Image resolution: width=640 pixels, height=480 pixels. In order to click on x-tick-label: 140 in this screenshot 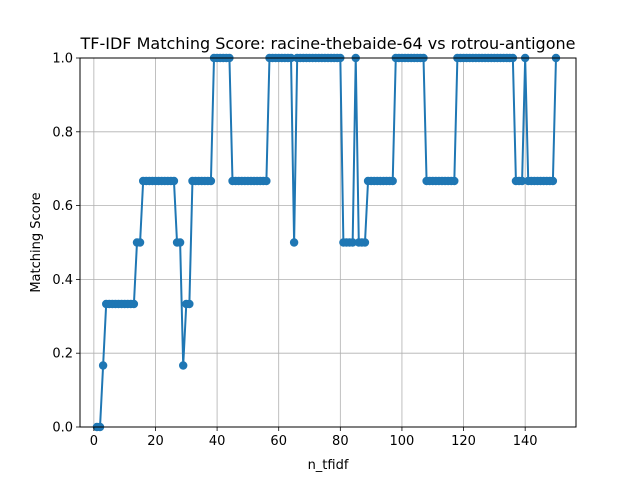, I will do `click(525, 441)`.